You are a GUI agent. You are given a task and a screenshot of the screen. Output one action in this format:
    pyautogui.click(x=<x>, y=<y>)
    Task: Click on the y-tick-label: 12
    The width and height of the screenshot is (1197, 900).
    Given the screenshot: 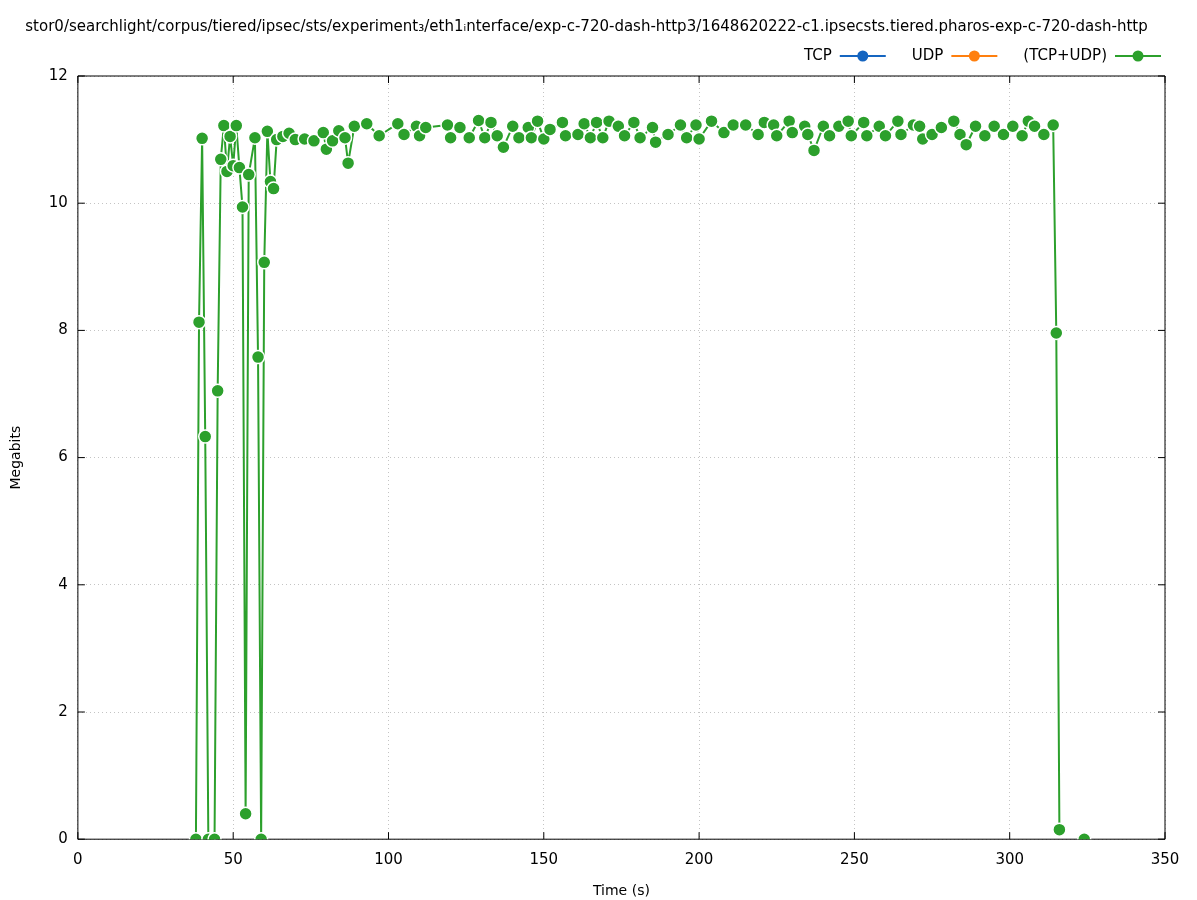 What is the action you would take?
    pyautogui.click(x=58, y=74)
    